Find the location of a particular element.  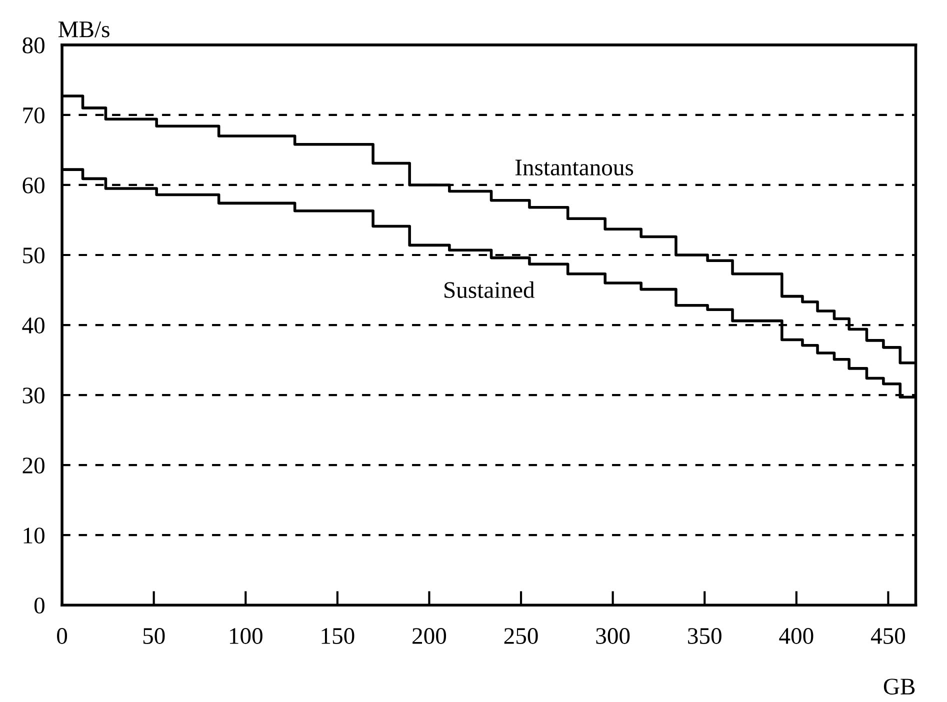

x-tick-label: 300 is located at coordinates (613, 636).